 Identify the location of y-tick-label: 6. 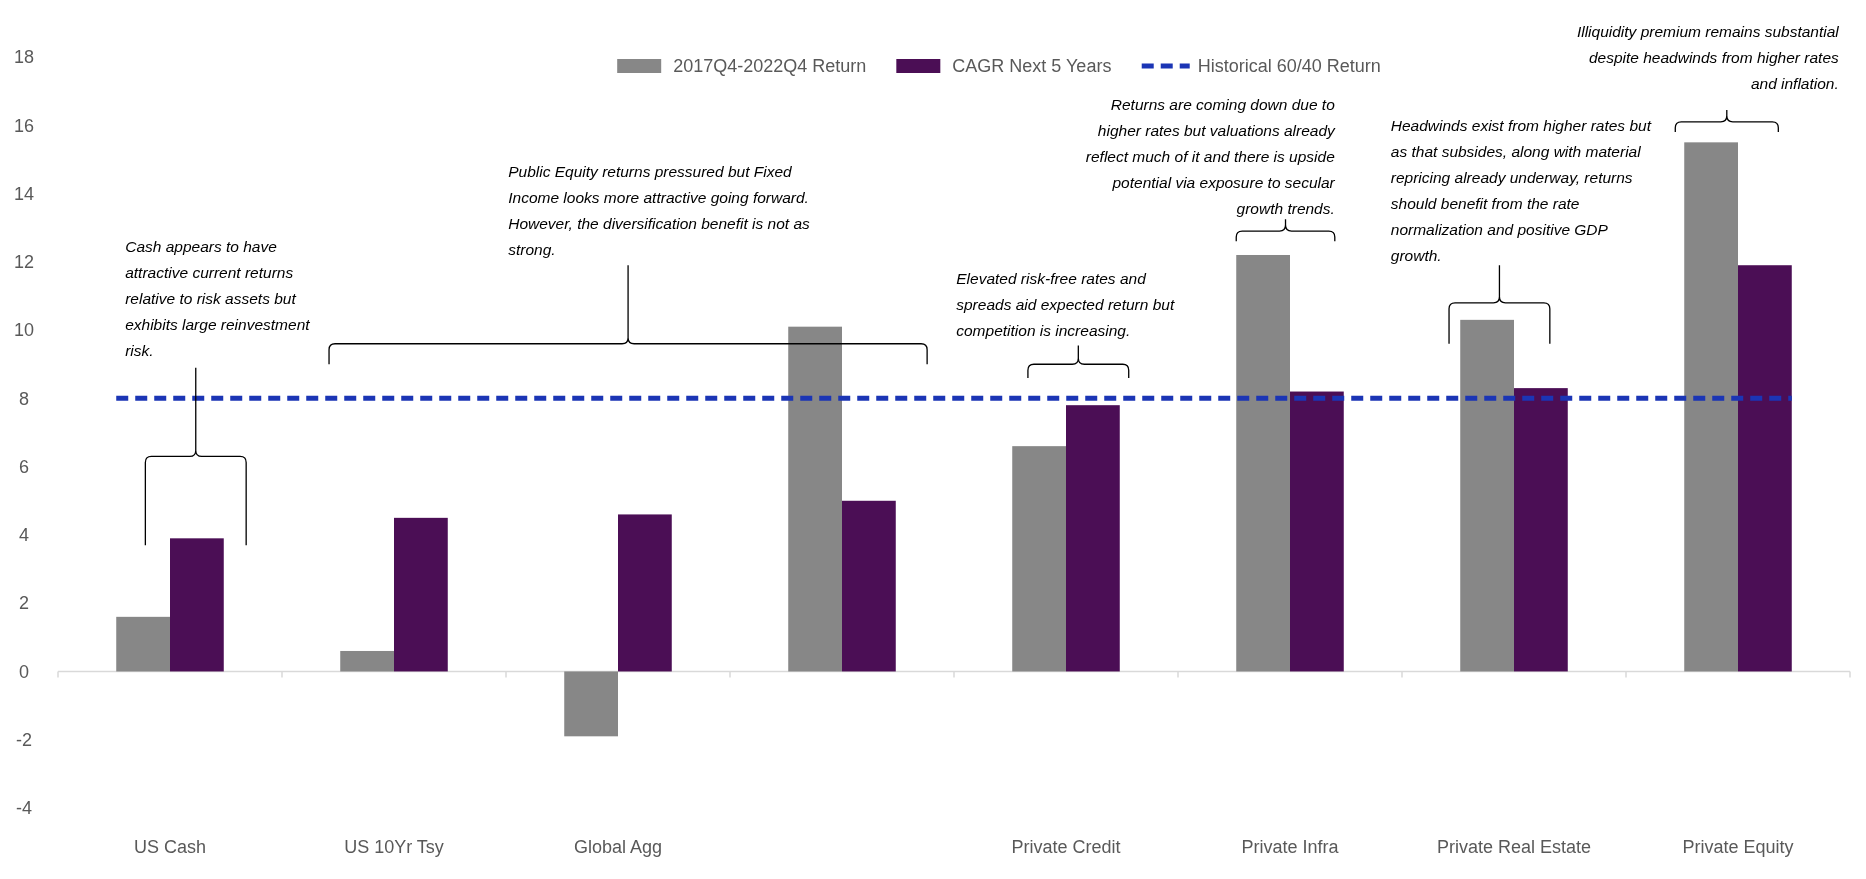
(24, 466).